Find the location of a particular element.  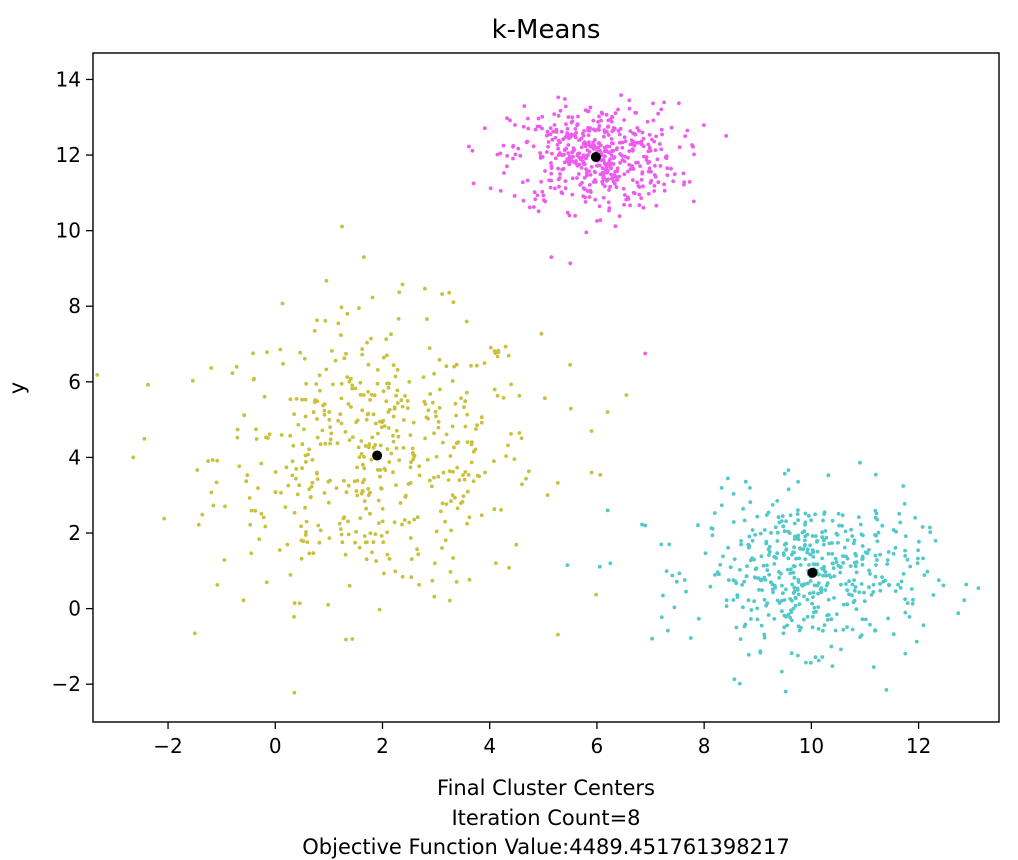

y-tick-label: 4 is located at coordinates (74, 457).